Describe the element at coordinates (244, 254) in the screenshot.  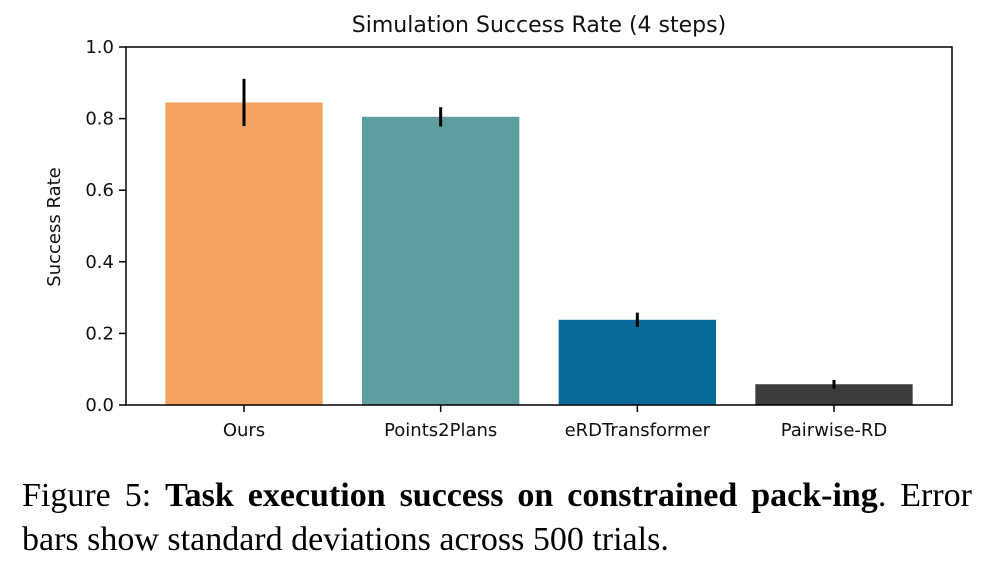
I see `bar-ours` at that location.